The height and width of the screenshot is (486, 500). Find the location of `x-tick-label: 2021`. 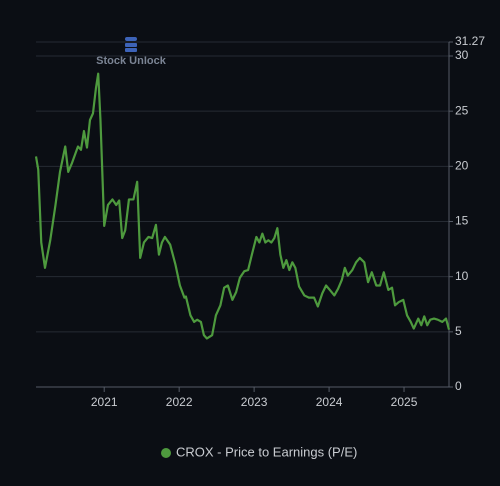

x-tick-label: 2021 is located at coordinates (104, 402).